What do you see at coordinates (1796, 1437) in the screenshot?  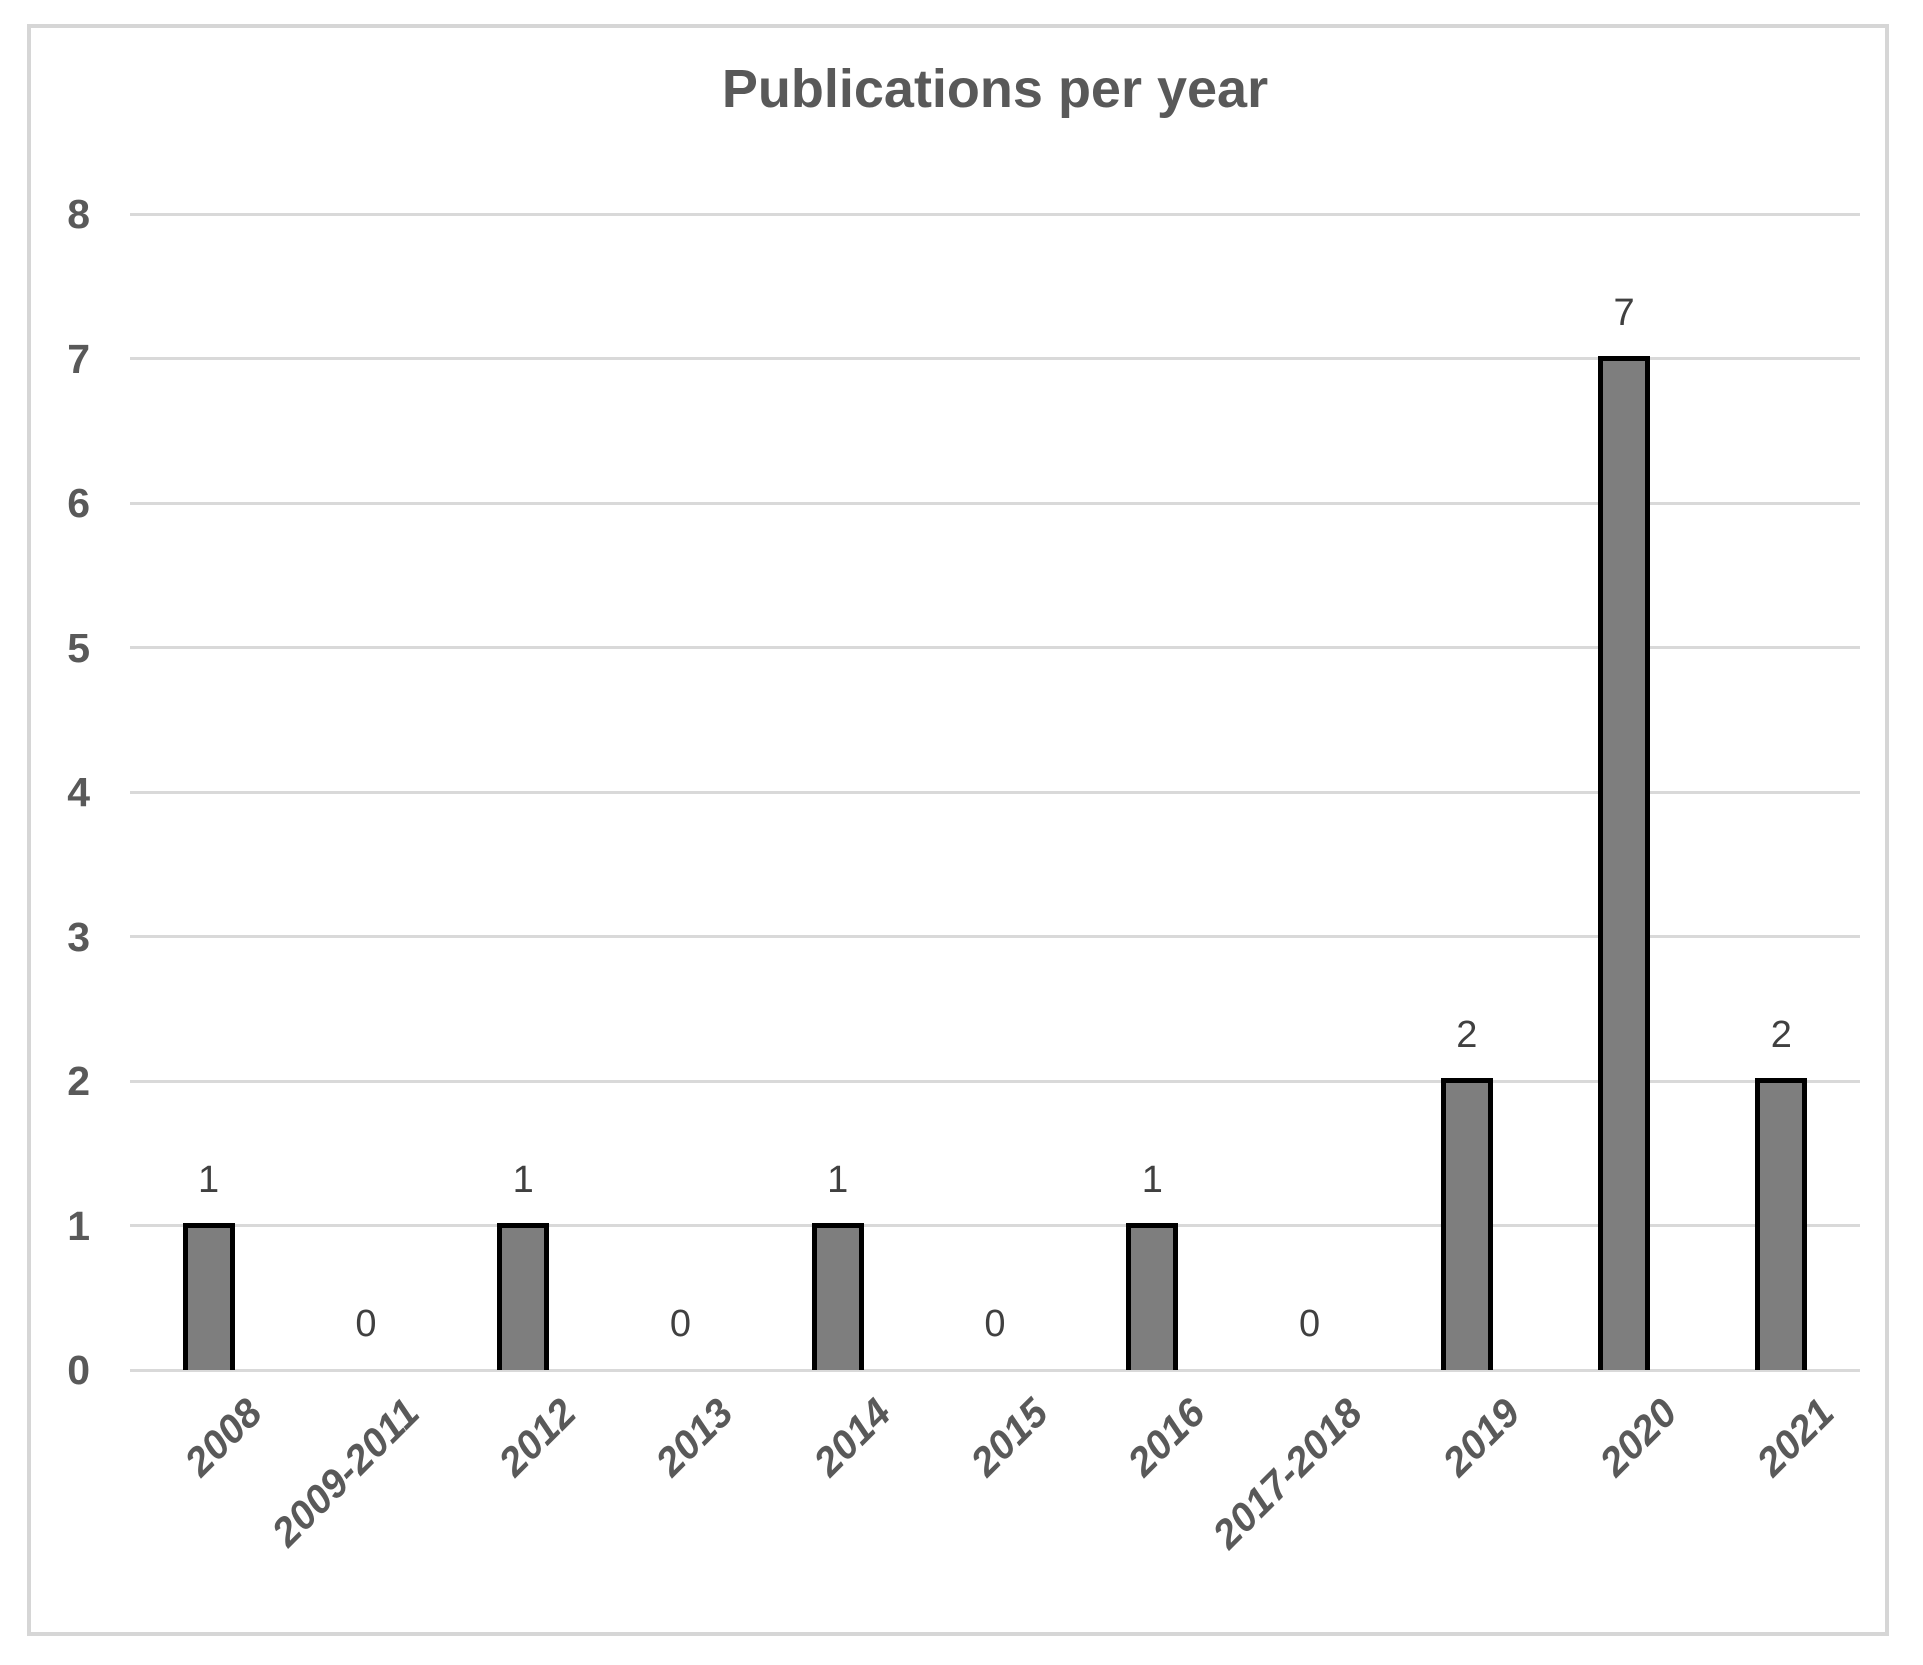 I see `x-axis-category-label: 2021` at bounding box center [1796, 1437].